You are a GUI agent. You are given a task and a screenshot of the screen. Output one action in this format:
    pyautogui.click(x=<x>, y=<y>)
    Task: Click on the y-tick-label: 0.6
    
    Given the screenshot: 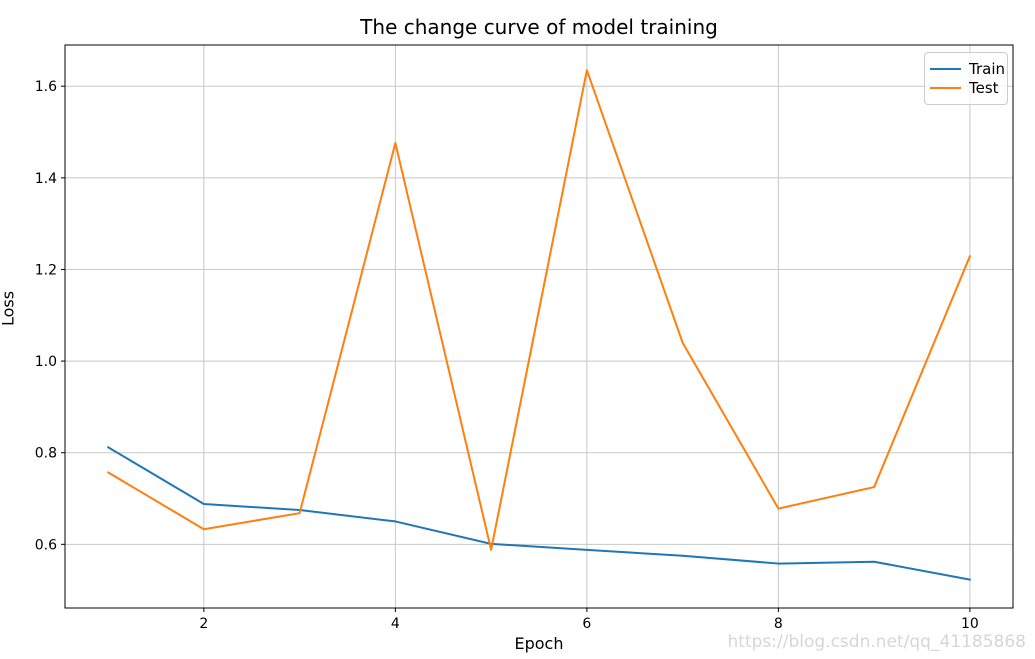 What is the action you would take?
    pyautogui.click(x=46, y=545)
    